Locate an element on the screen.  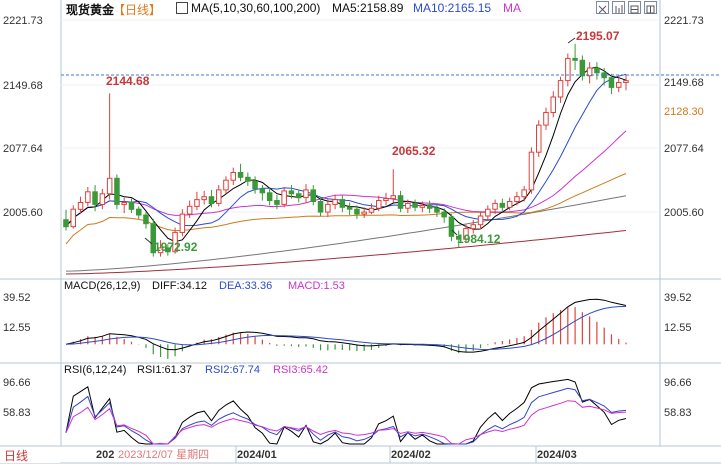
ma-label: MA(5,10,30,60,100,200) is located at coordinates (256, 8).